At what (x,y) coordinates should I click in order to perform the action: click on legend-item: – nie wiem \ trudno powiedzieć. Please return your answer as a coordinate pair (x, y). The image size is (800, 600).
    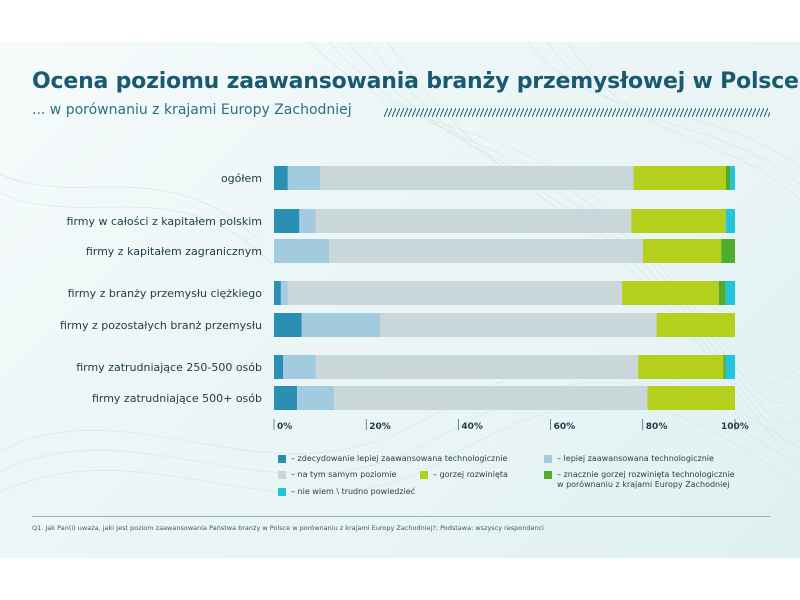
    Looking at the image, I should click on (346, 492).